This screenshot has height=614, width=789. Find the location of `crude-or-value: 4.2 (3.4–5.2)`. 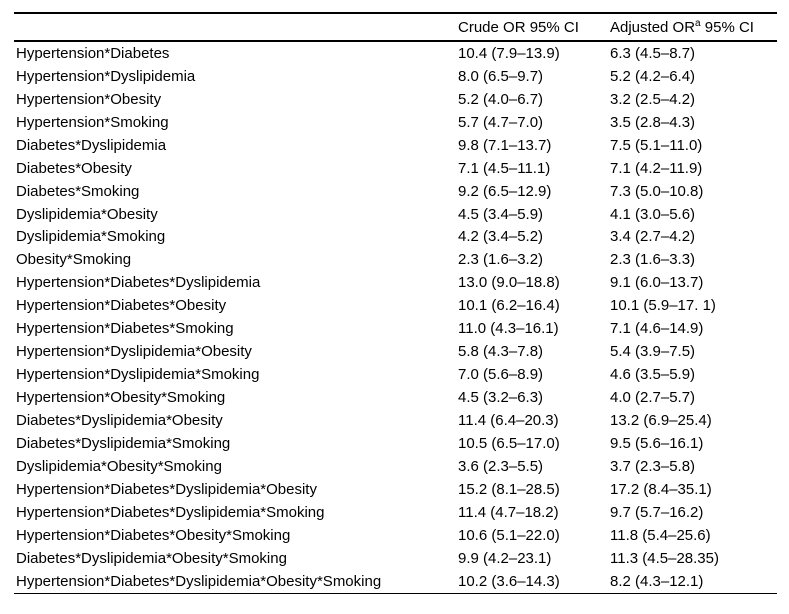

crude-or-value: 4.2 (3.4–5.2) is located at coordinates (501, 237).